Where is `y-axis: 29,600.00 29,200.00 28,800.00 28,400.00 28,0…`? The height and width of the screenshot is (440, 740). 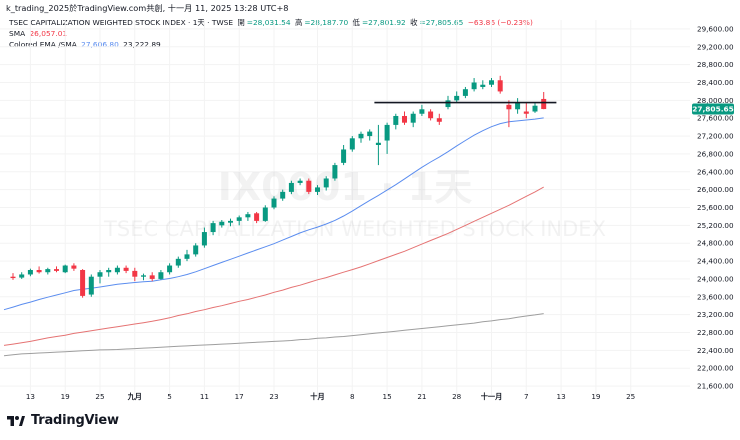 y-axis: 29,600.00 29,200.00 28,800.00 28,400.00 28,0… is located at coordinates (715, 207).